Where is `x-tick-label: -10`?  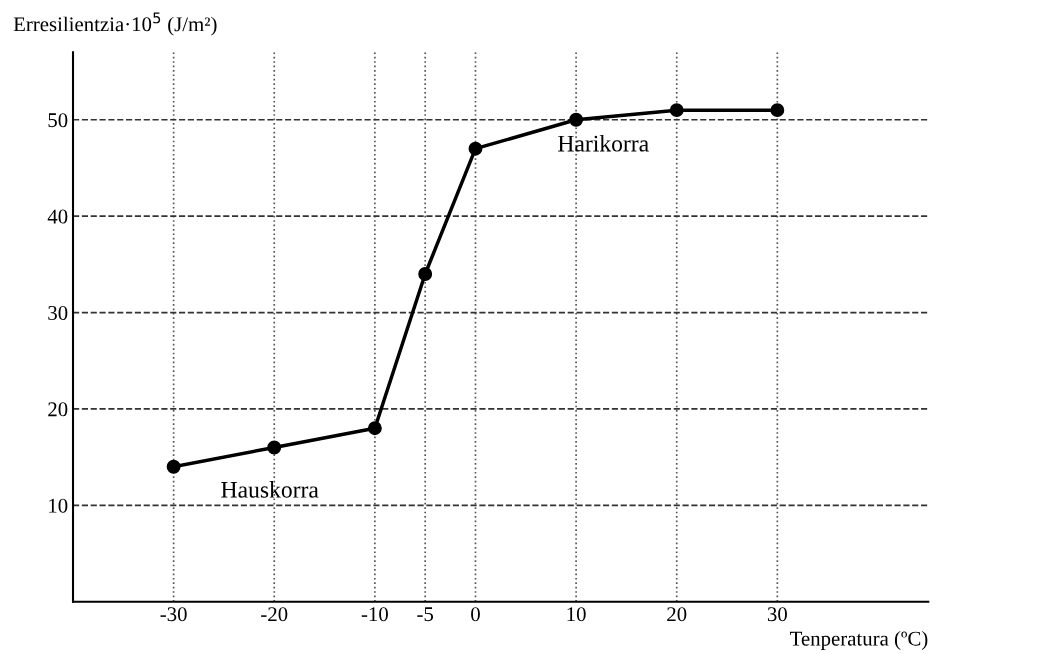
x-tick-label: -10 is located at coordinates (374, 614).